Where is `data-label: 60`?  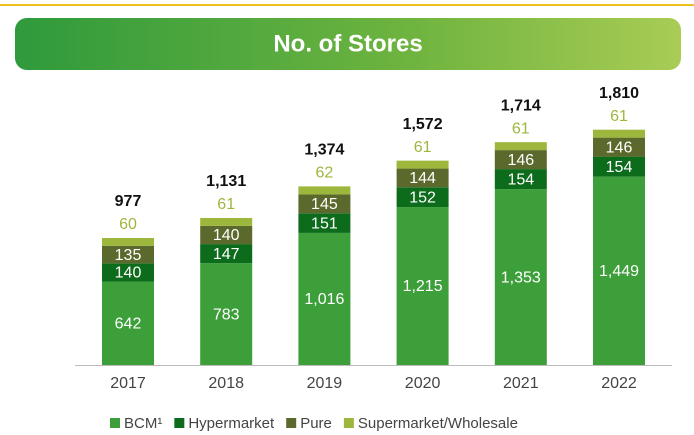
data-label: 60 is located at coordinates (128, 224).